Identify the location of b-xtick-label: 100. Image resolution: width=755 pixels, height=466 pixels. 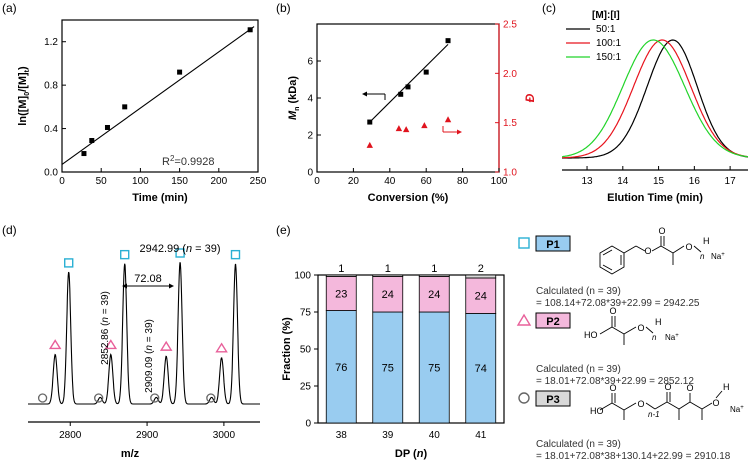
(499, 181).